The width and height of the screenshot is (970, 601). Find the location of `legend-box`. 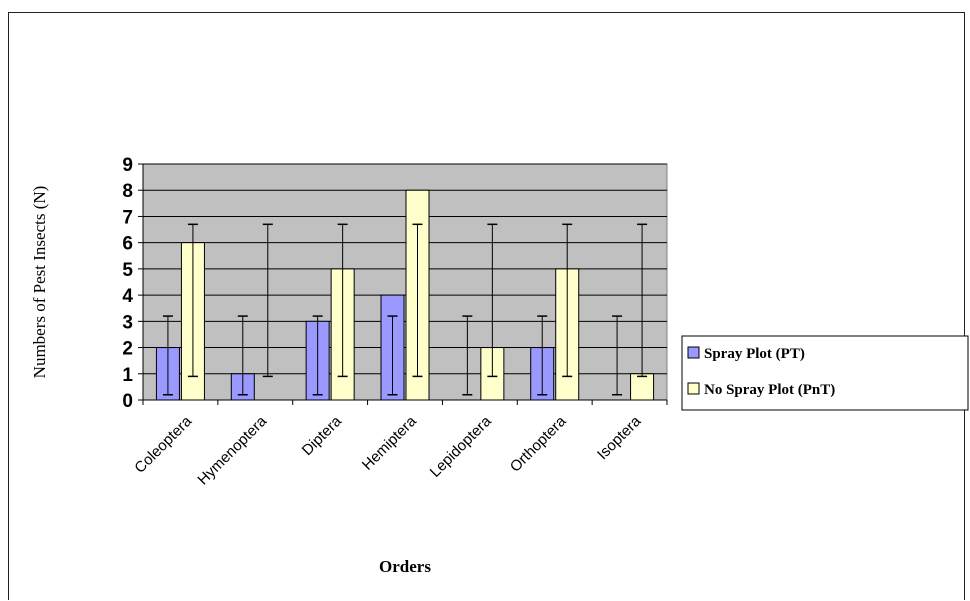

legend-box is located at coordinates (825, 373).